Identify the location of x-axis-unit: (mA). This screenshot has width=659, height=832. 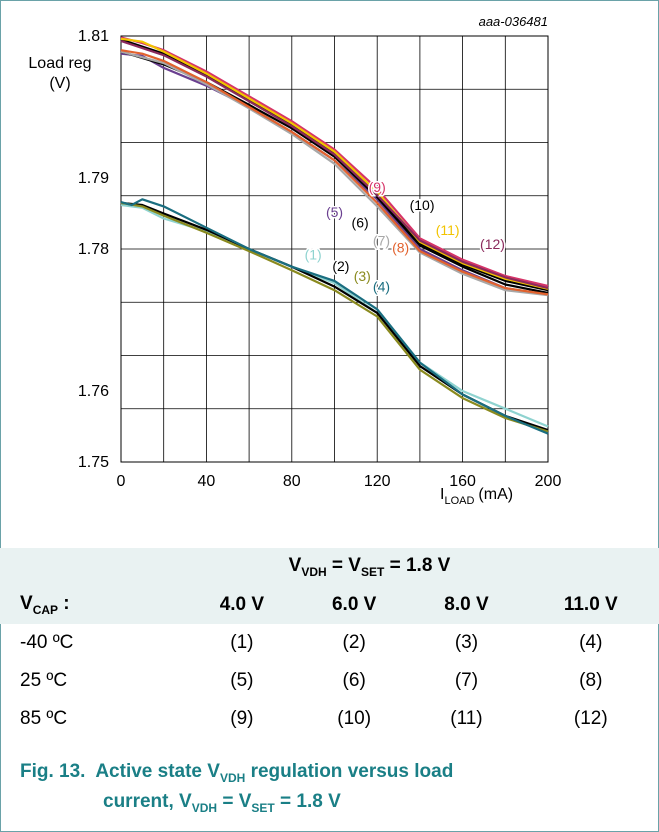
(495, 494).